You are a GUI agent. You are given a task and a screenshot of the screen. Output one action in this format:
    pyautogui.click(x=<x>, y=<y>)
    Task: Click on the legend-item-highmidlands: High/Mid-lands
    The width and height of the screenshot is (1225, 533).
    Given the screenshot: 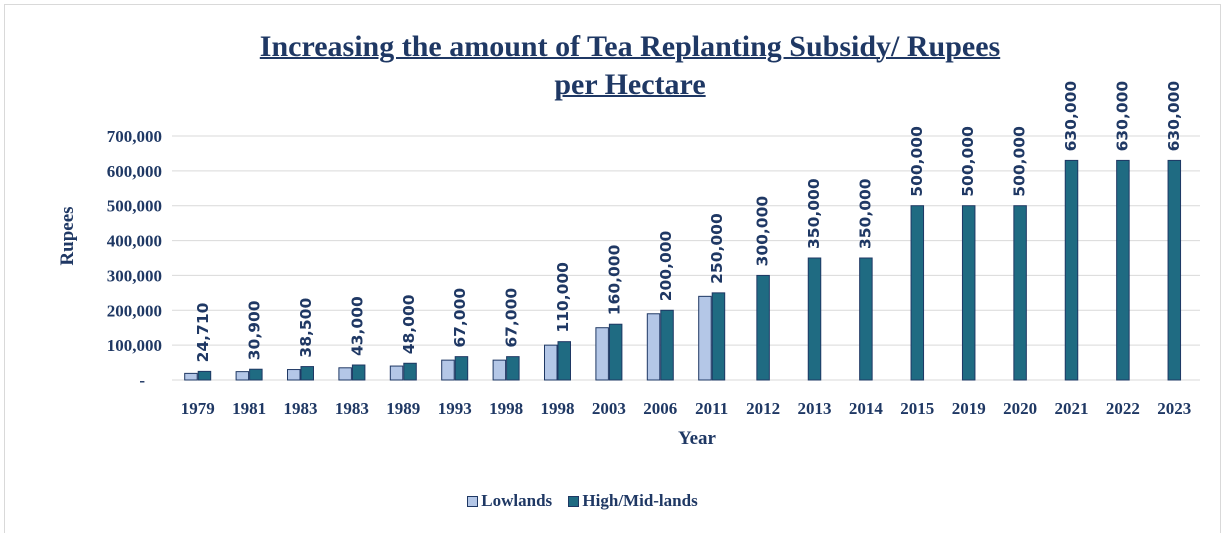 What is the action you would take?
    pyautogui.click(x=633, y=501)
    